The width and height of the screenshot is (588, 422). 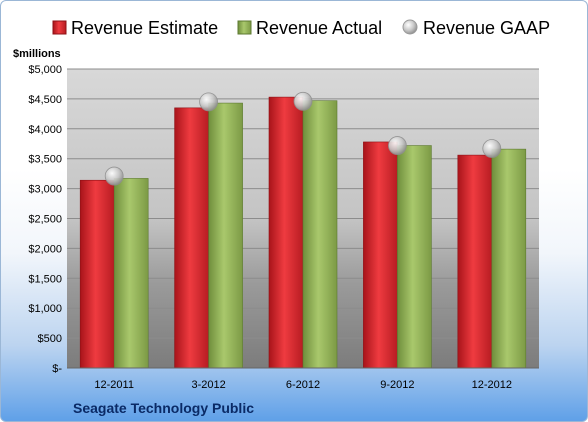 I want to click on legend-label-revenue-estimate: Revenue Estimate, so click(x=144, y=28).